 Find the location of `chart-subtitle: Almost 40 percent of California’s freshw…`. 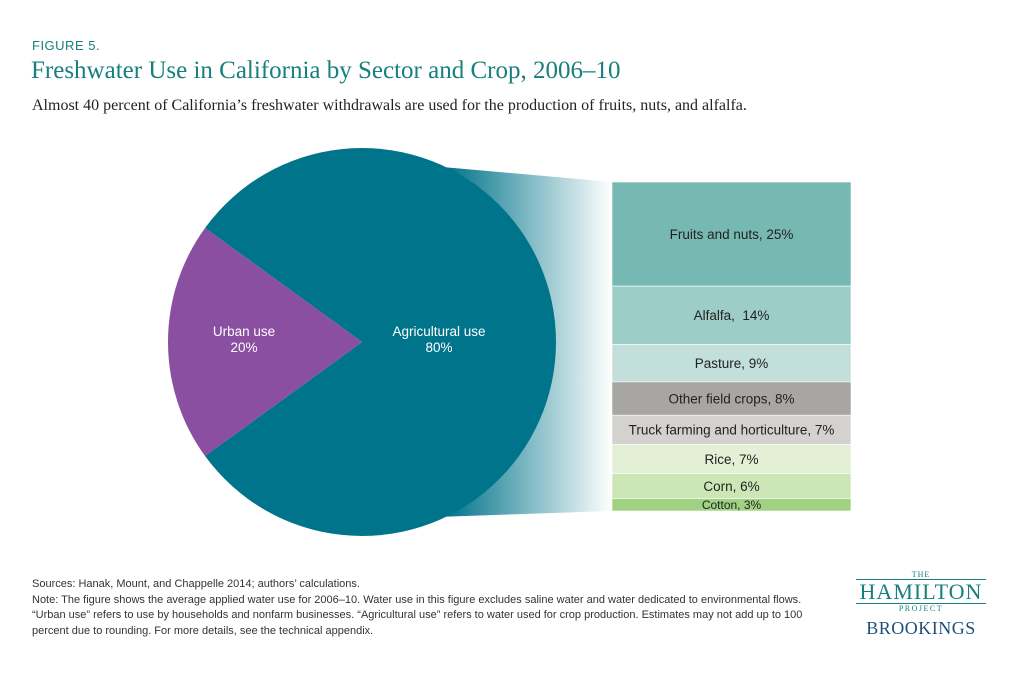

chart-subtitle: Almost 40 percent of California’s freshw… is located at coordinates (389, 105).